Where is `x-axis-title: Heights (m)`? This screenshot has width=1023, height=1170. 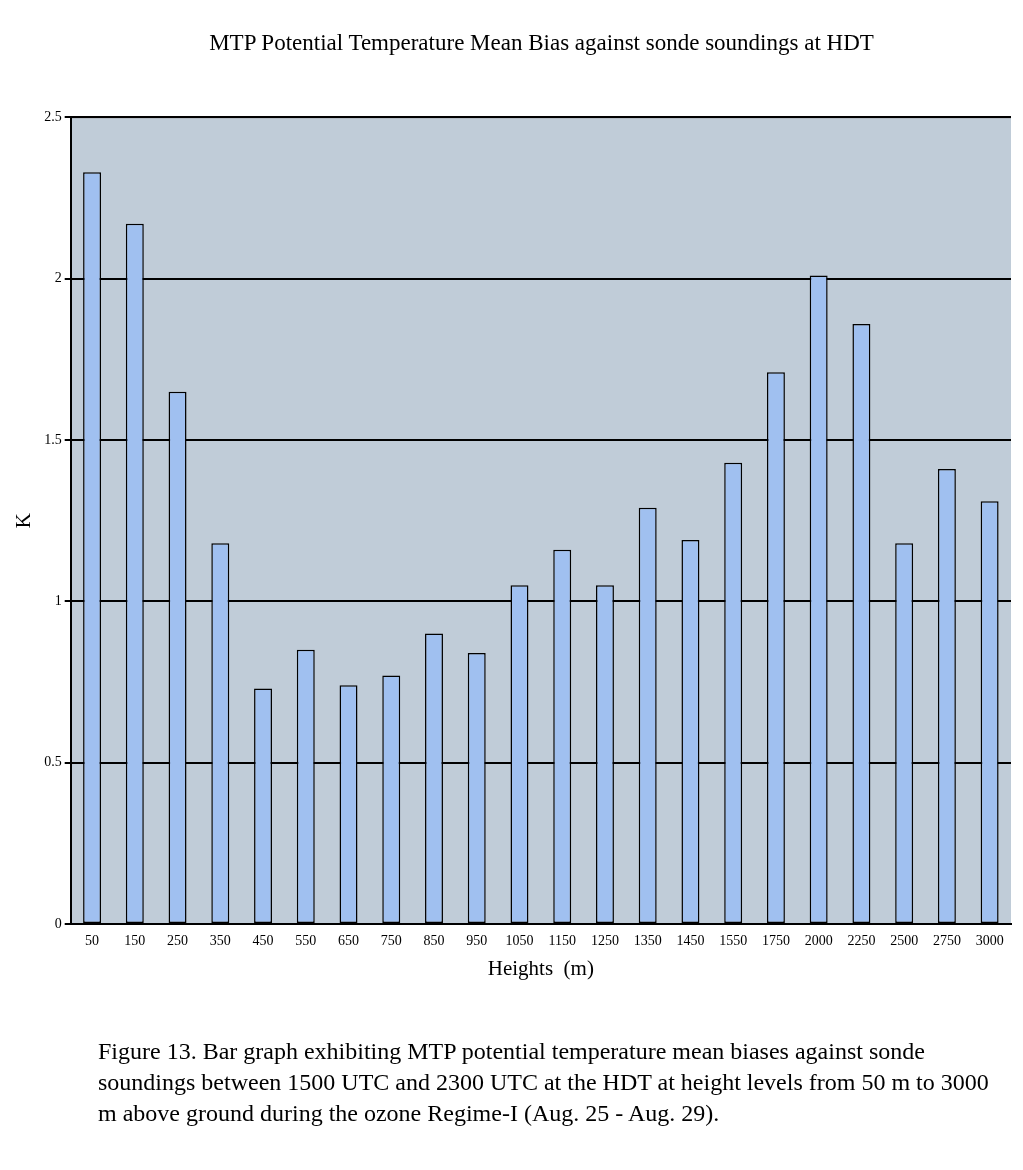 x-axis-title: Heights (m) is located at coordinates (540, 967).